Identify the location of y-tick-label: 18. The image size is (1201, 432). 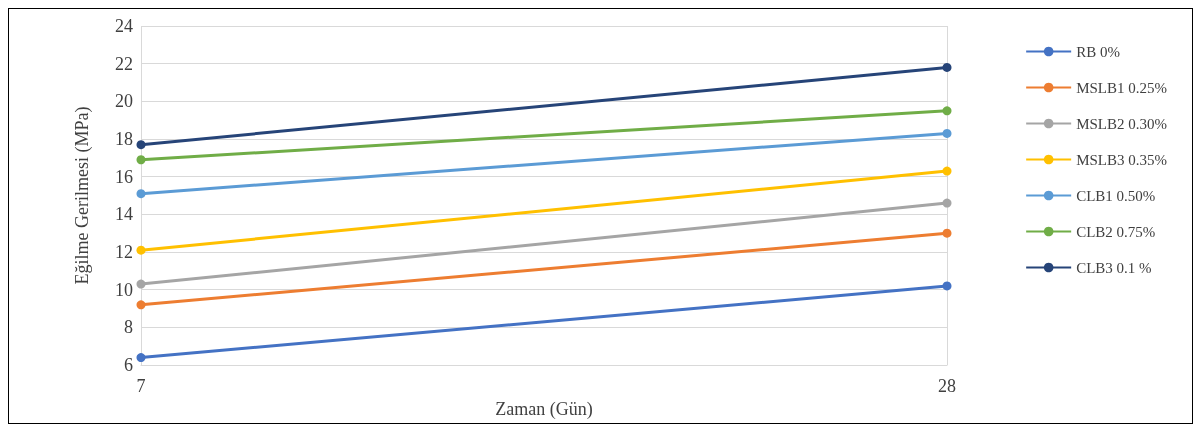
(124, 139).